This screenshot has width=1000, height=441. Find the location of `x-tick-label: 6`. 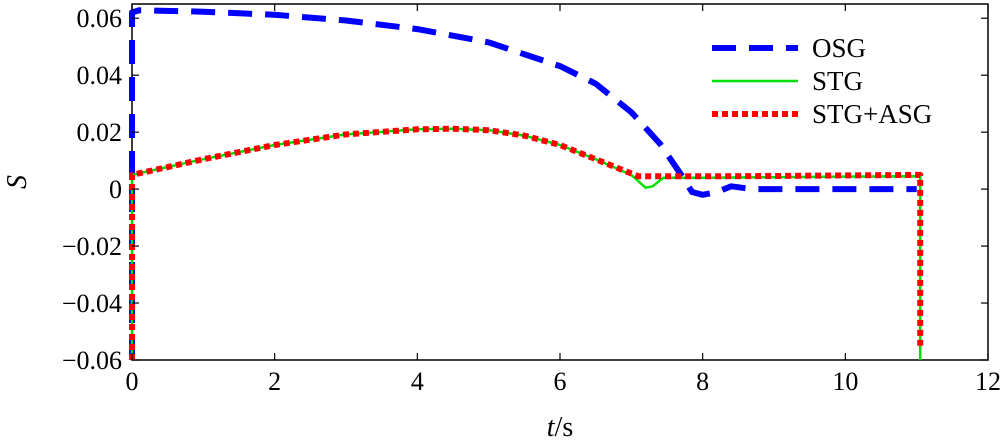

x-tick-label: 6 is located at coordinates (560, 381).